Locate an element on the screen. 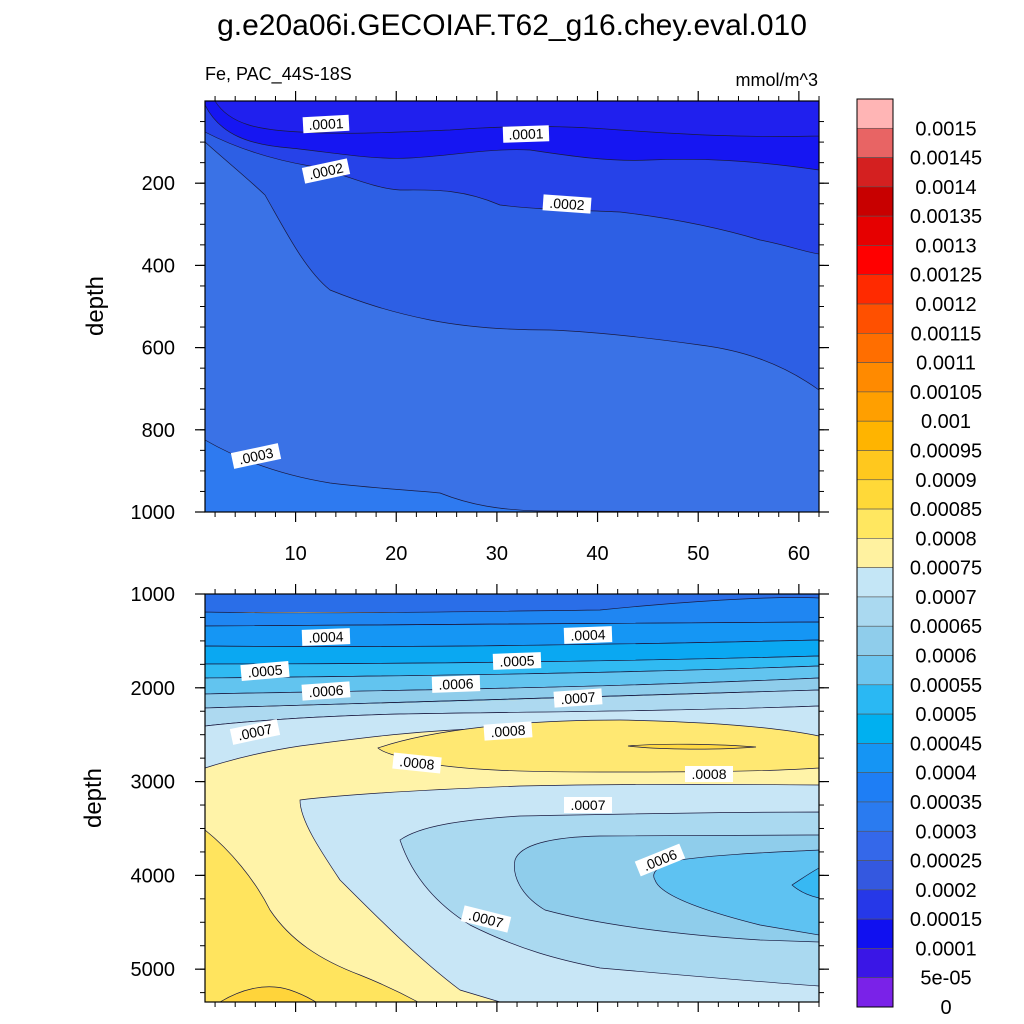  variable-label: Fe, PAC_44S-18S is located at coordinates (278, 74).